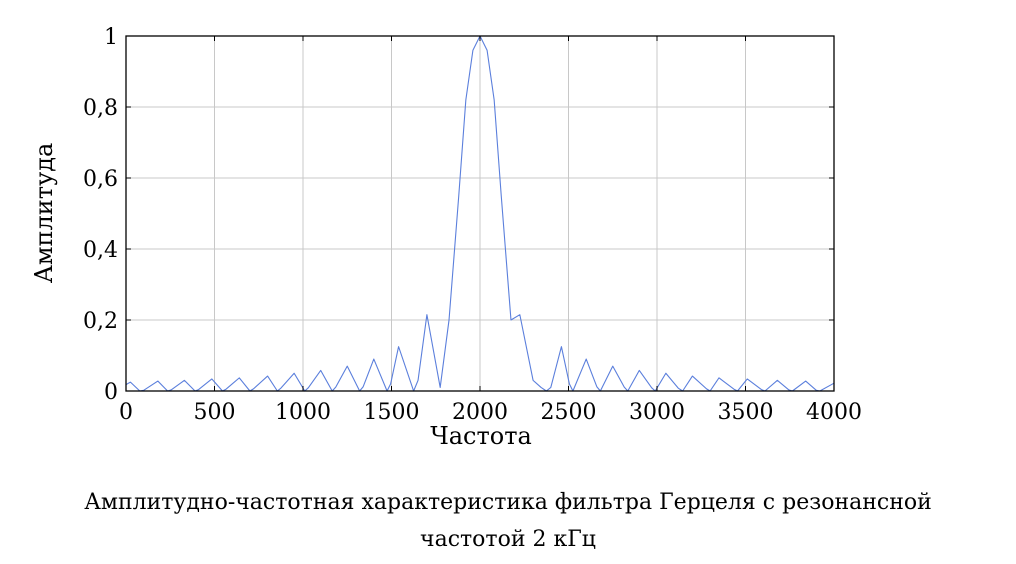 This screenshot has width=1016, height=564. What do you see at coordinates (100, 321) in the screenshot?
I see `y-tick-label: 0,2` at bounding box center [100, 321].